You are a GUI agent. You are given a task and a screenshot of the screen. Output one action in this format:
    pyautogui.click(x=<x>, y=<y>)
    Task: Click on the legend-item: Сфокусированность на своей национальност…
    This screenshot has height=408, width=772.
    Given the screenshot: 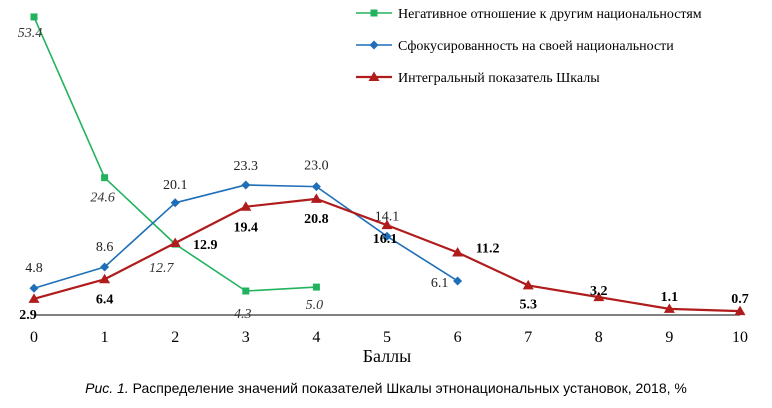 What is the action you would take?
    pyautogui.click(x=515, y=46)
    